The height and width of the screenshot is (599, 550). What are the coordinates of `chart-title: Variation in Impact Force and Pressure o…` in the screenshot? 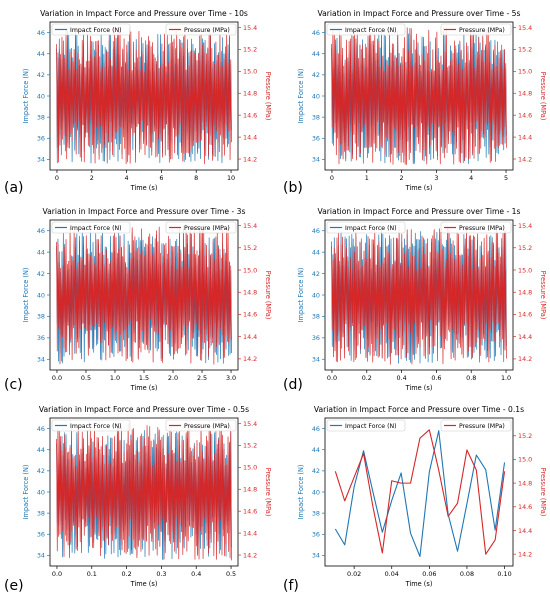 It's located at (144, 409).